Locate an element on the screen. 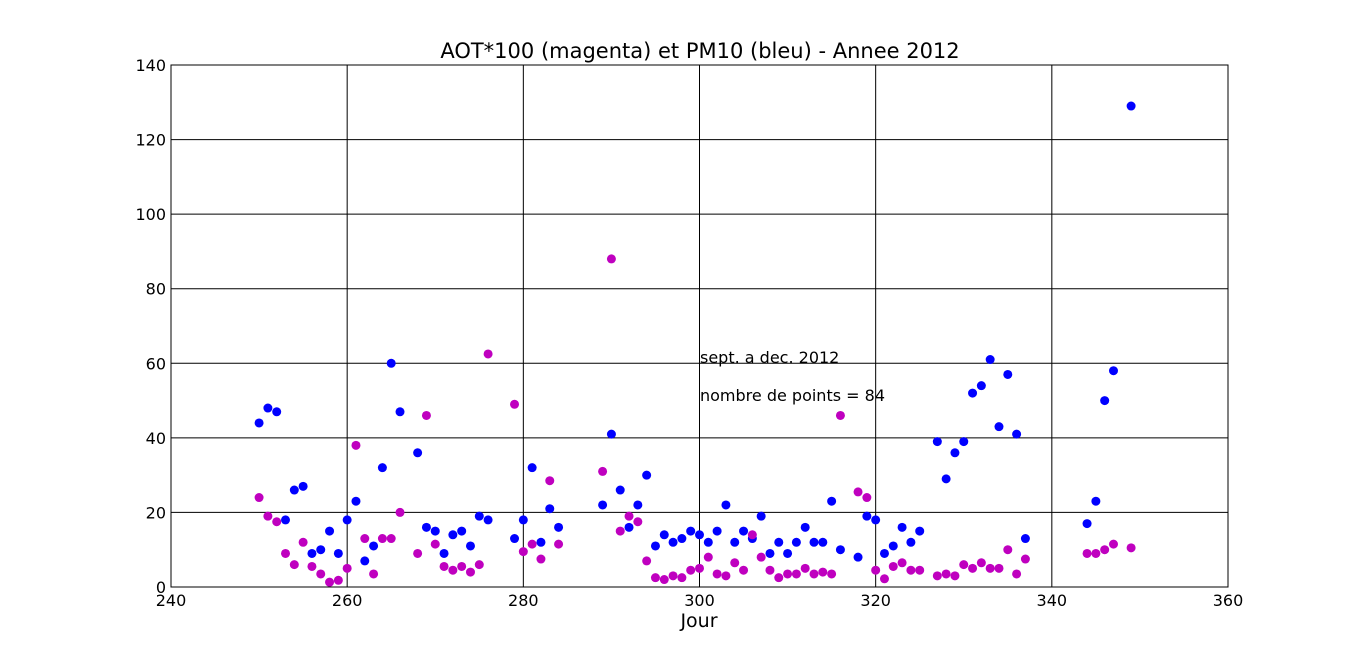  x-axis-label: Jour is located at coordinates (698, 621).